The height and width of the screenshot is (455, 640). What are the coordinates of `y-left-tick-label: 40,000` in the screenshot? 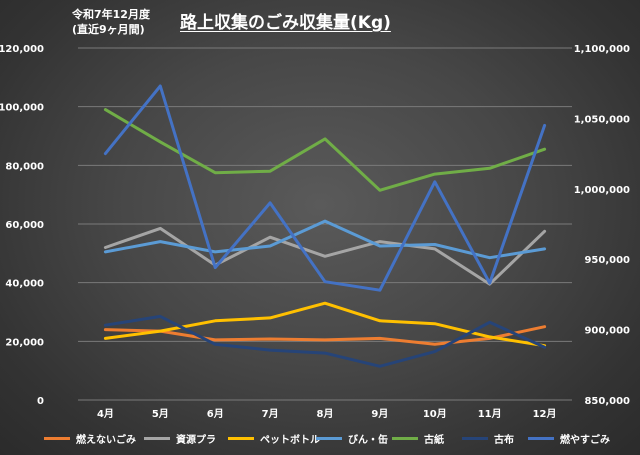 It's located at (24, 284).